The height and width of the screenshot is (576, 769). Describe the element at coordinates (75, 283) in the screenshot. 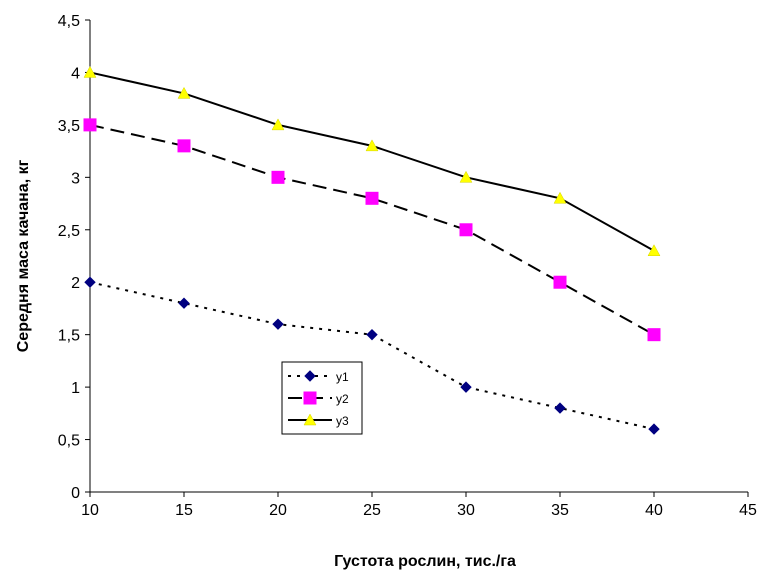

I see `y-tick-label: 2` at that location.